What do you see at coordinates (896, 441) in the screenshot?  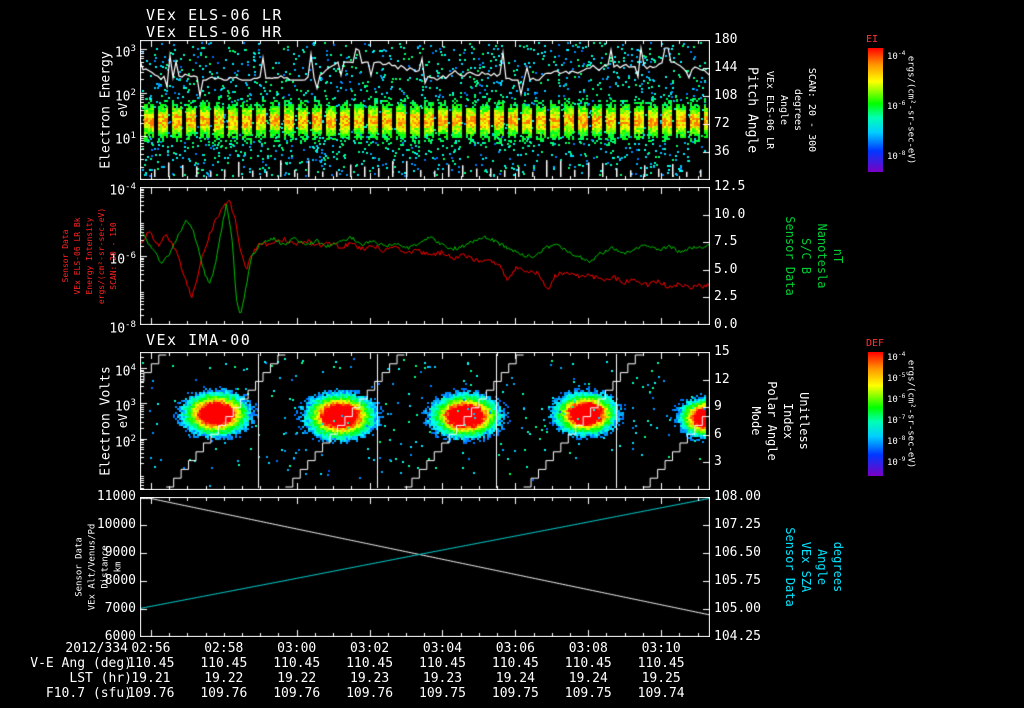 I see `colorbar-2-tick-4: 10⁻⁸` at bounding box center [896, 441].